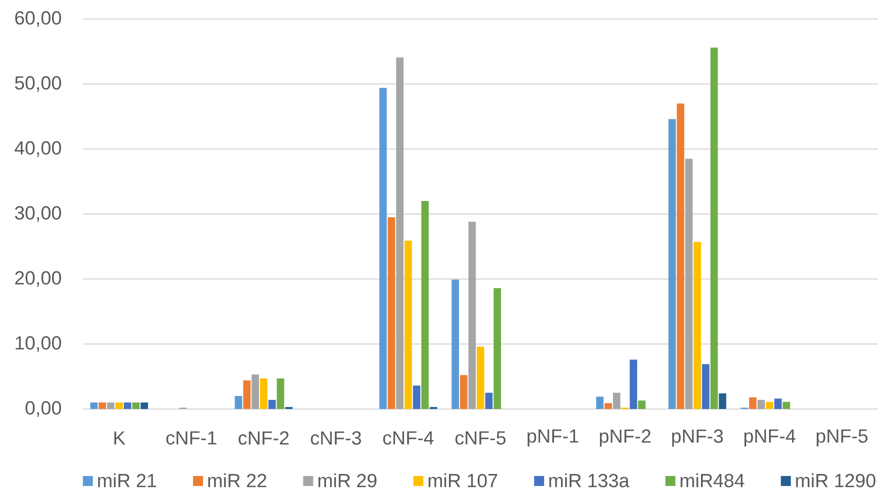 Image resolution: width=878 pixels, height=504 pixels. What do you see at coordinates (38, 279) in the screenshot?
I see `y-tick-label: 20,00` at bounding box center [38, 279].